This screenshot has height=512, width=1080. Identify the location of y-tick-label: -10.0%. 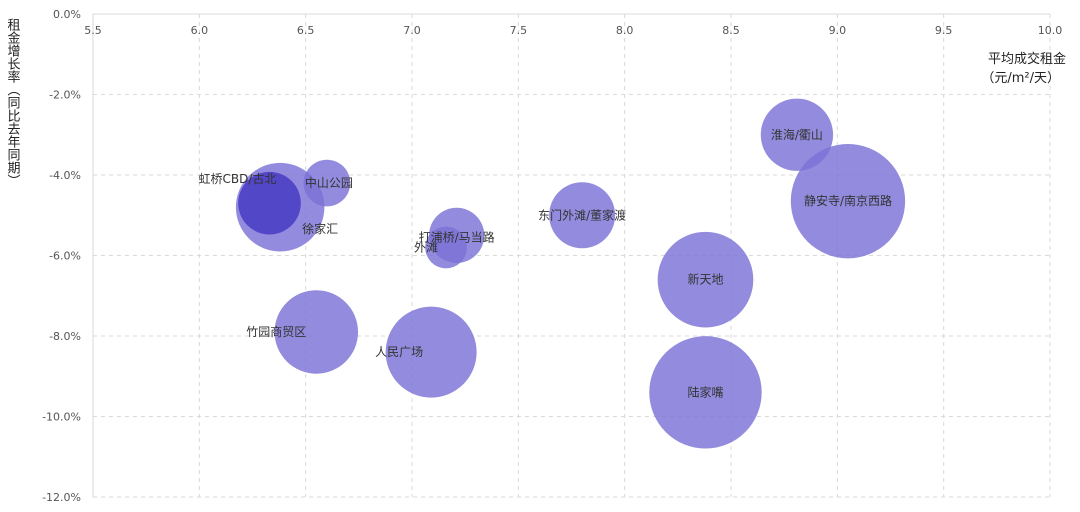
(61, 417).